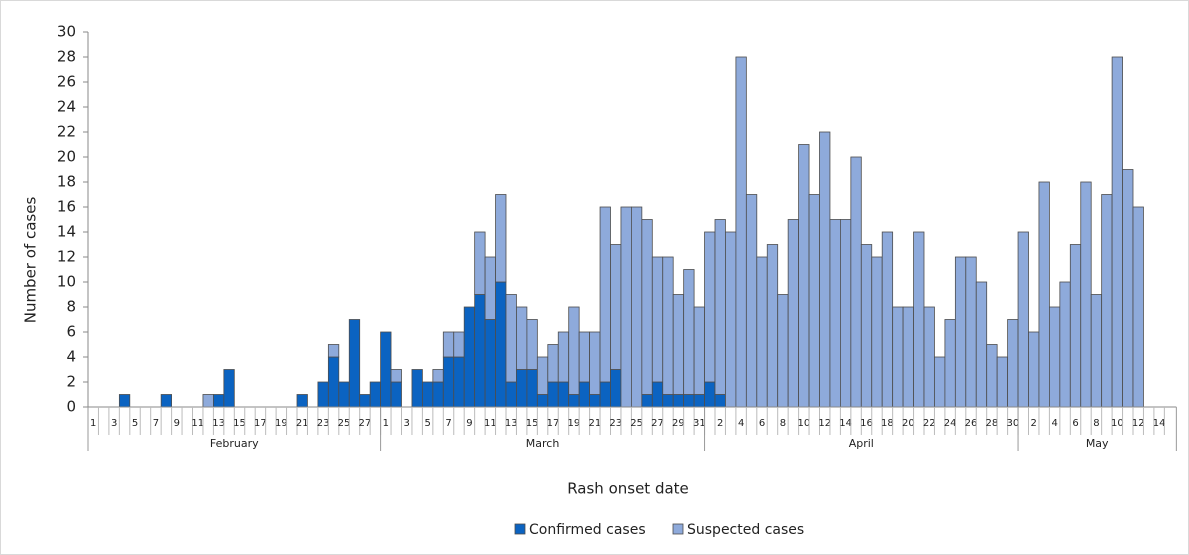 The width and height of the screenshot is (1189, 555). I want to click on y-tick-label: 30, so click(66, 32).